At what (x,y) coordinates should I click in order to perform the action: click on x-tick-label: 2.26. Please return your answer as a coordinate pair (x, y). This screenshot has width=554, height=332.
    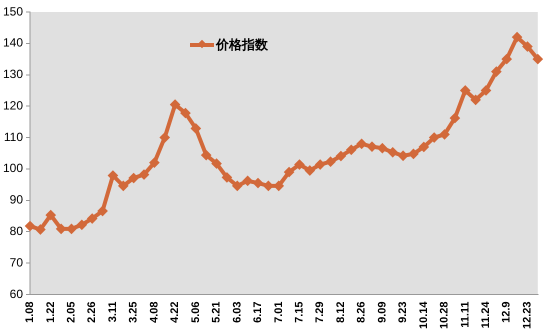
    Looking at the image, I should click on (92, 312).